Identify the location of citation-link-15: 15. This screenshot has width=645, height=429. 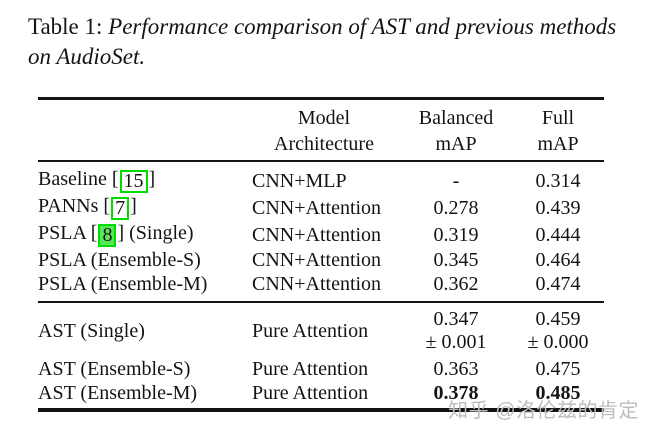
(133, 181).